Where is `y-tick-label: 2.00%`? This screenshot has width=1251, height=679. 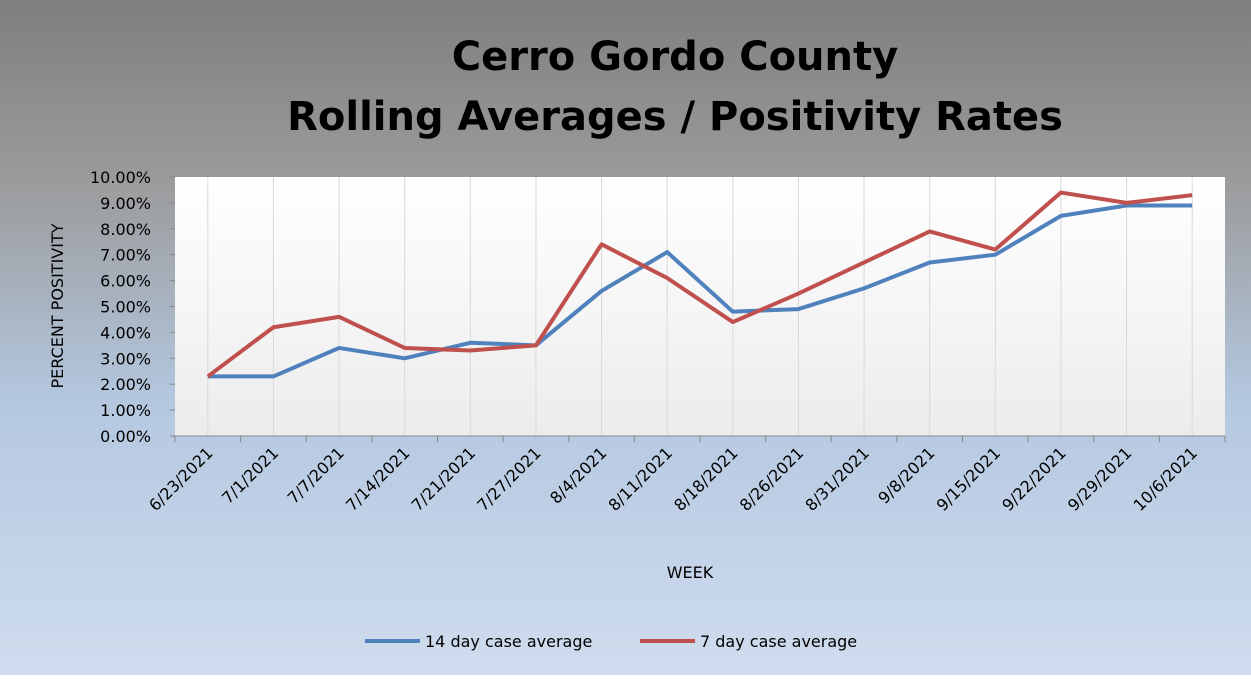
y-tick-label: 2.00% is located at coordinates (125, 384).